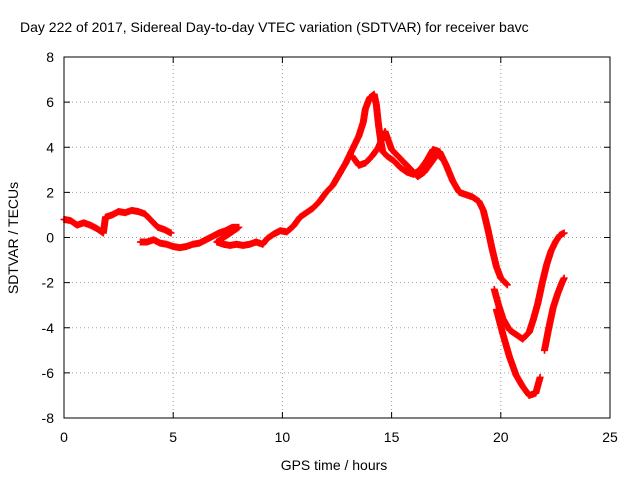 The height and width of the screenshot is (480, 640). What do you see at coordinates (610, 437) in the screenshot?
I see `x-tick-label: 25` at bounding box center [610, 437].